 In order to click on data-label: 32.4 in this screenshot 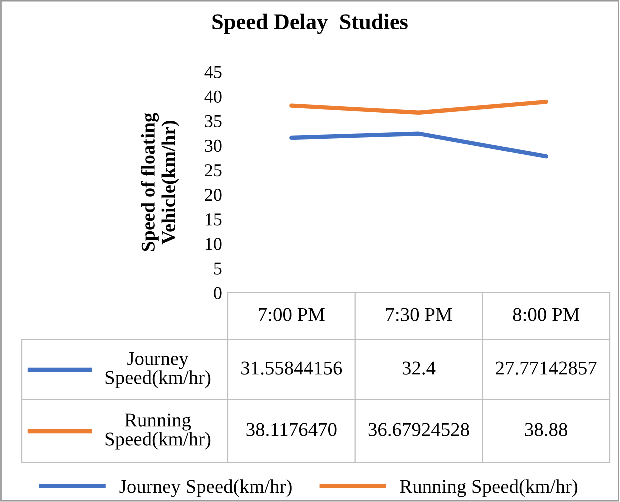, I will do `click(419, 368)`.